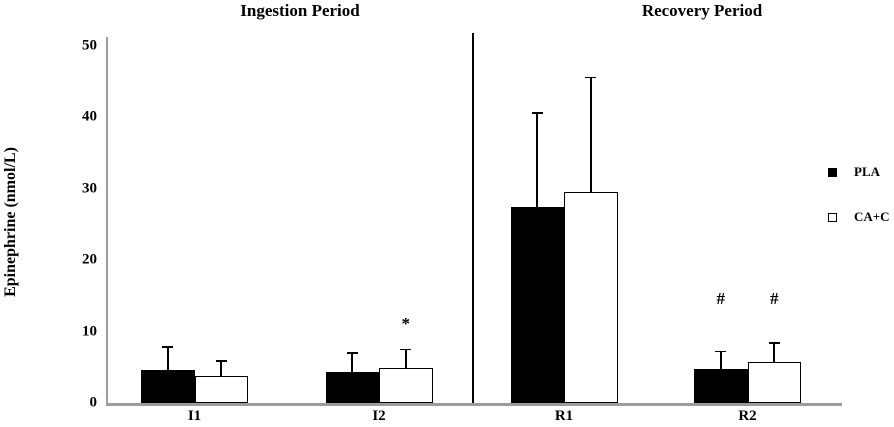 The width and height of the screenshot is (894, 427). What do you see at coordinates (352, 387) in the screenshot?
I see `bar-PLA-I2` at bounding box center [352, 387].